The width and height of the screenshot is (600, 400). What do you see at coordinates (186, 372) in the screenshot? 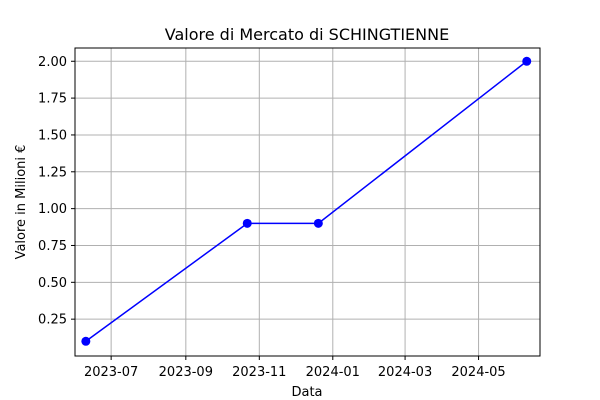
I see `x-tick-label: 2023-09` at bounding box center [186, 372].